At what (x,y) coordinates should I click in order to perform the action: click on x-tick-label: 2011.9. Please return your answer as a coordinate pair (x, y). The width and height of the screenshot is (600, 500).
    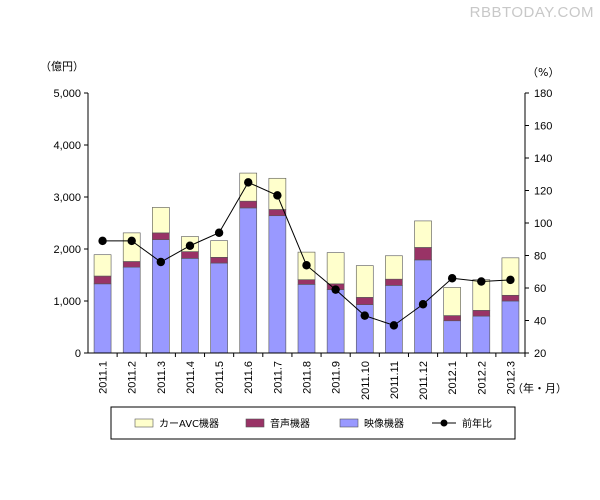
    Looking at the image, I should click on (337, 377).